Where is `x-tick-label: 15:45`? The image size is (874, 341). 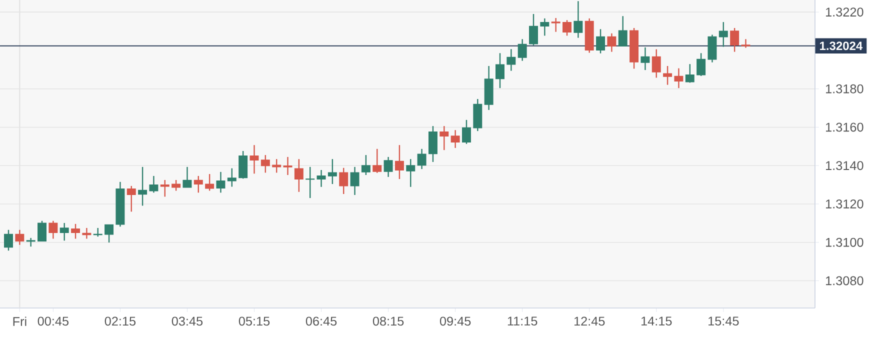
x-tick-label: 15:45 is located at coordinates (723, 321).